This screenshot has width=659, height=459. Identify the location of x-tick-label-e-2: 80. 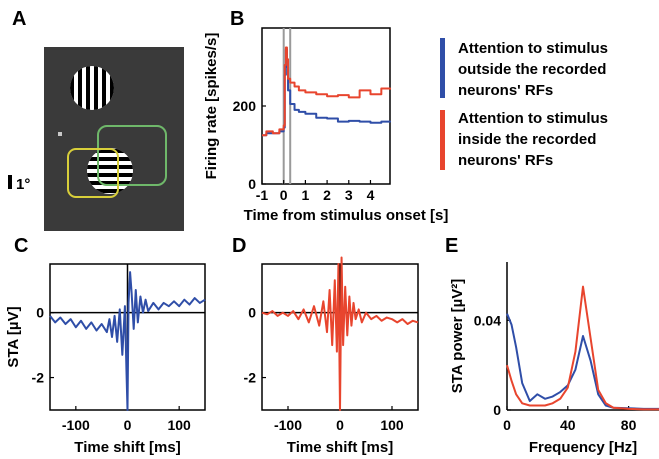
(629, 425).